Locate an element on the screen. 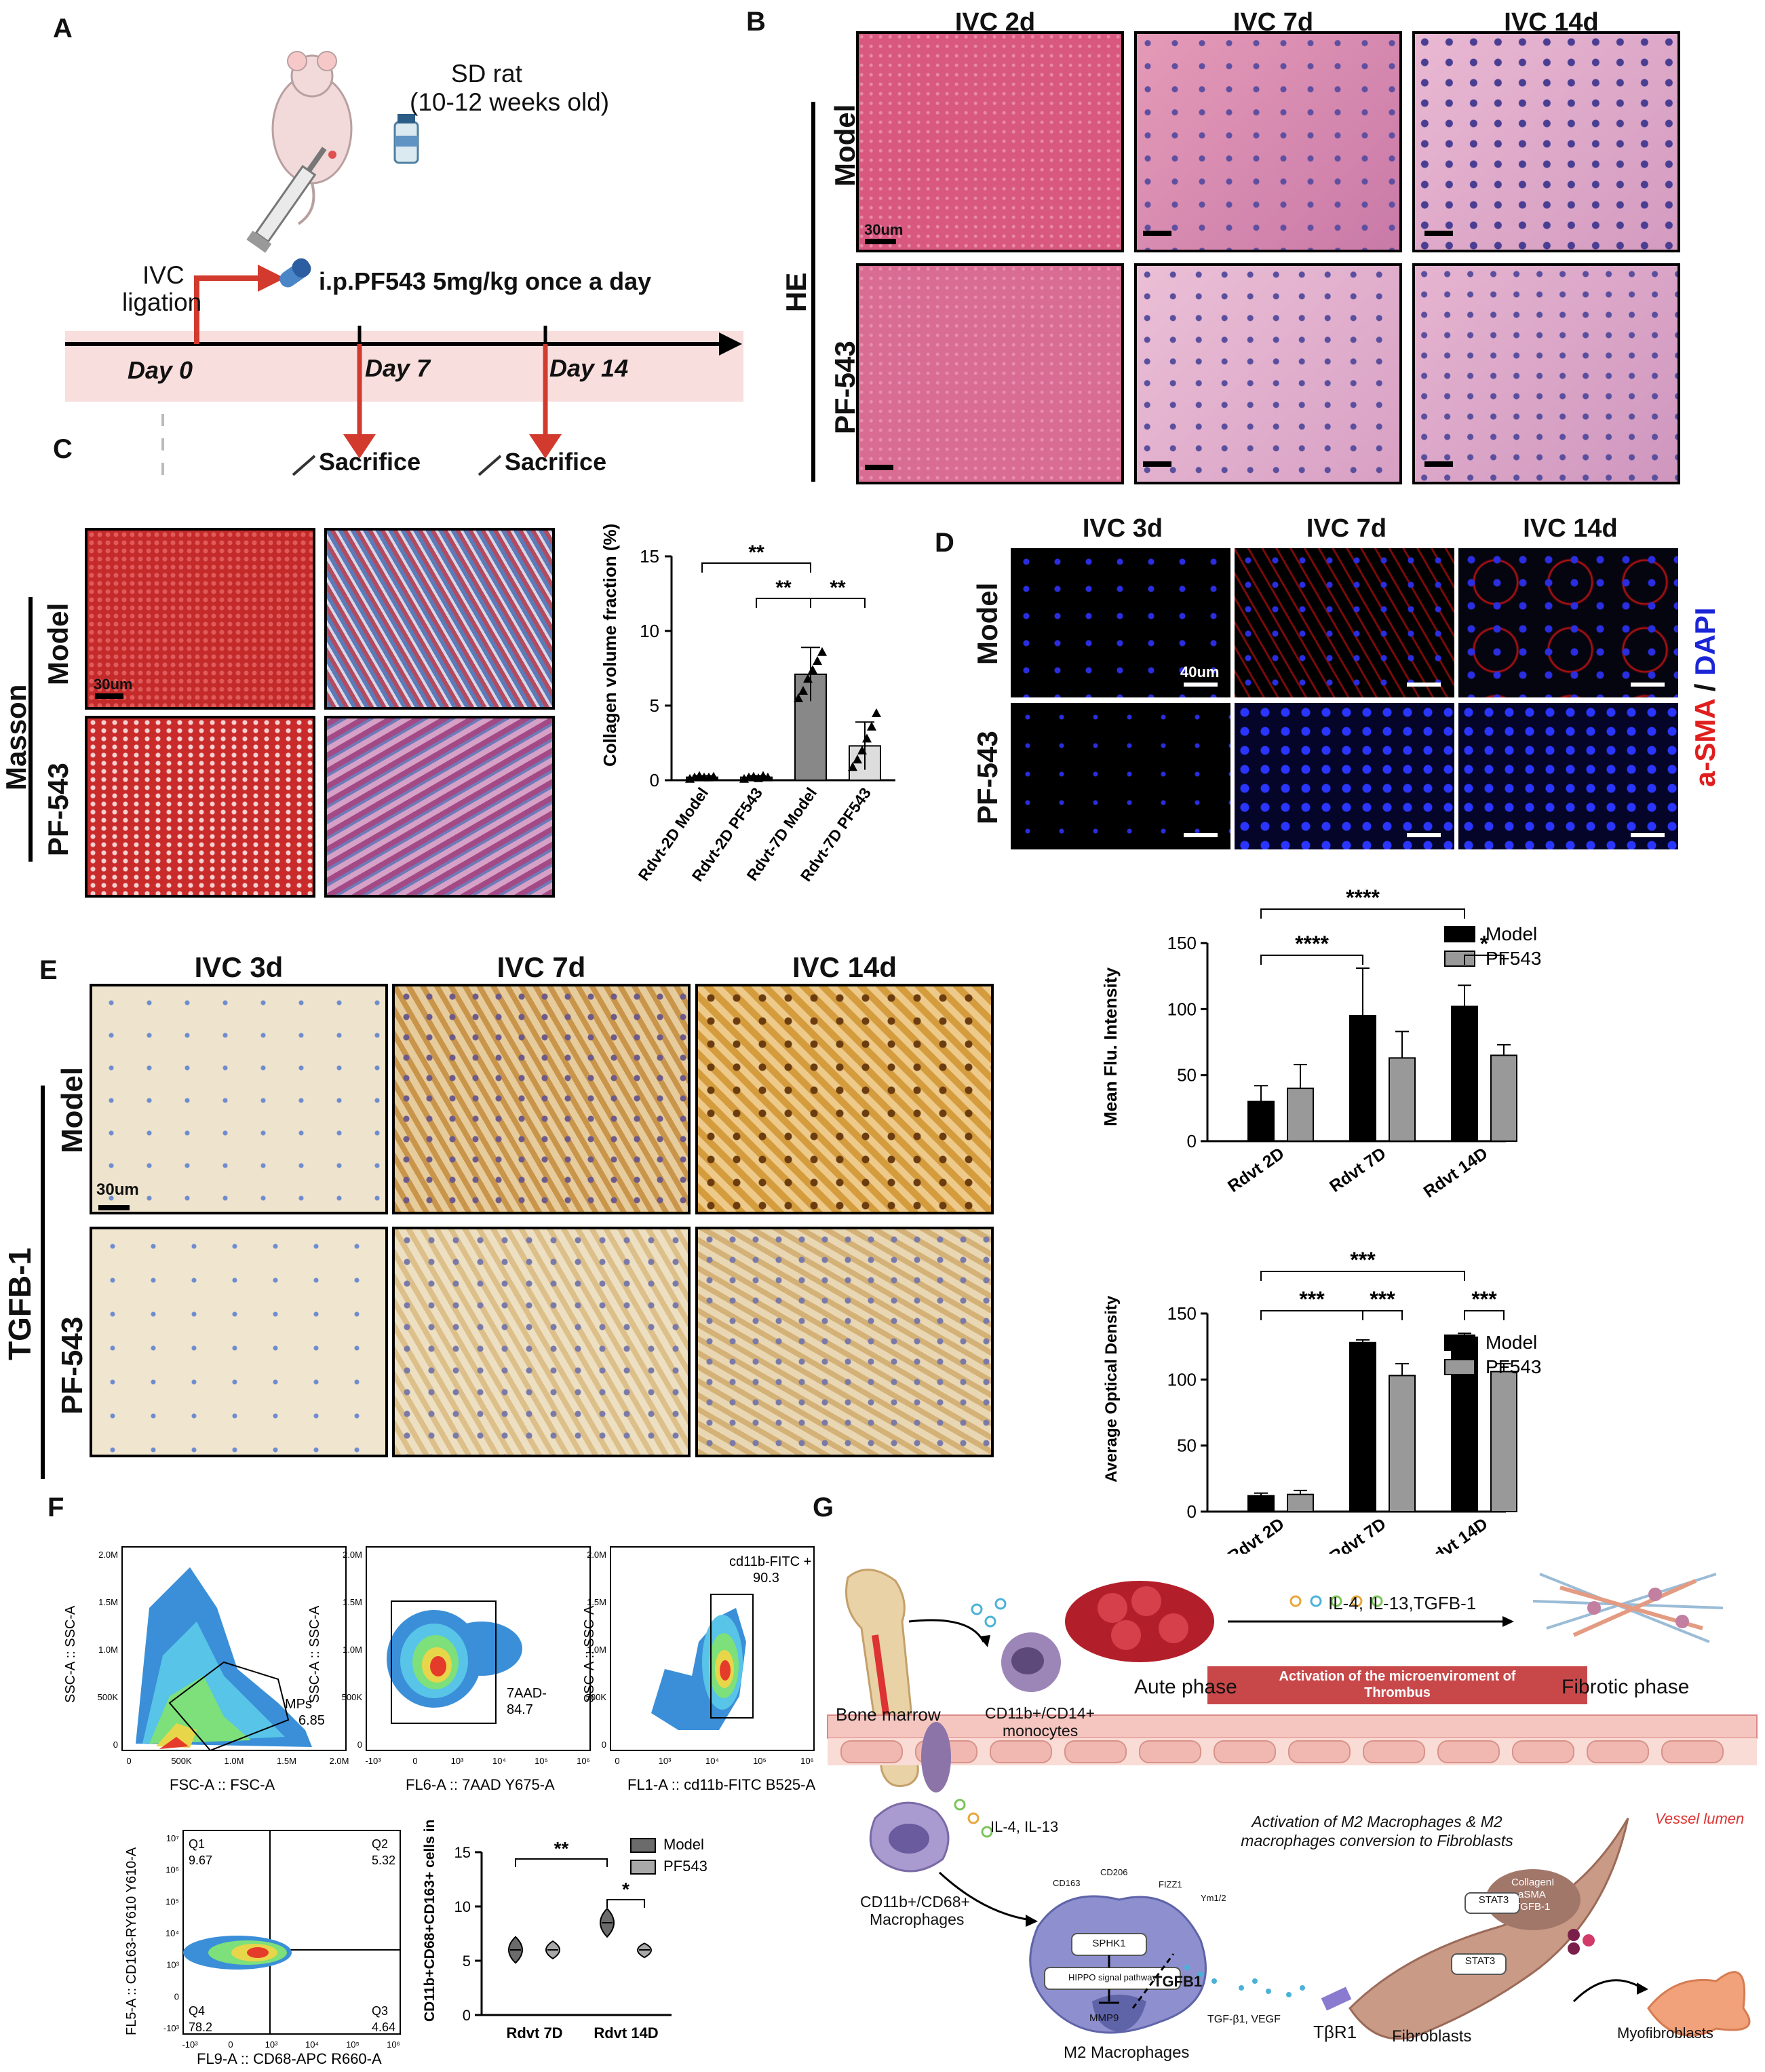 The image size is (1765, 2072). violin-category-label: Rdvt 14D is located at coordinates (626, 2033).